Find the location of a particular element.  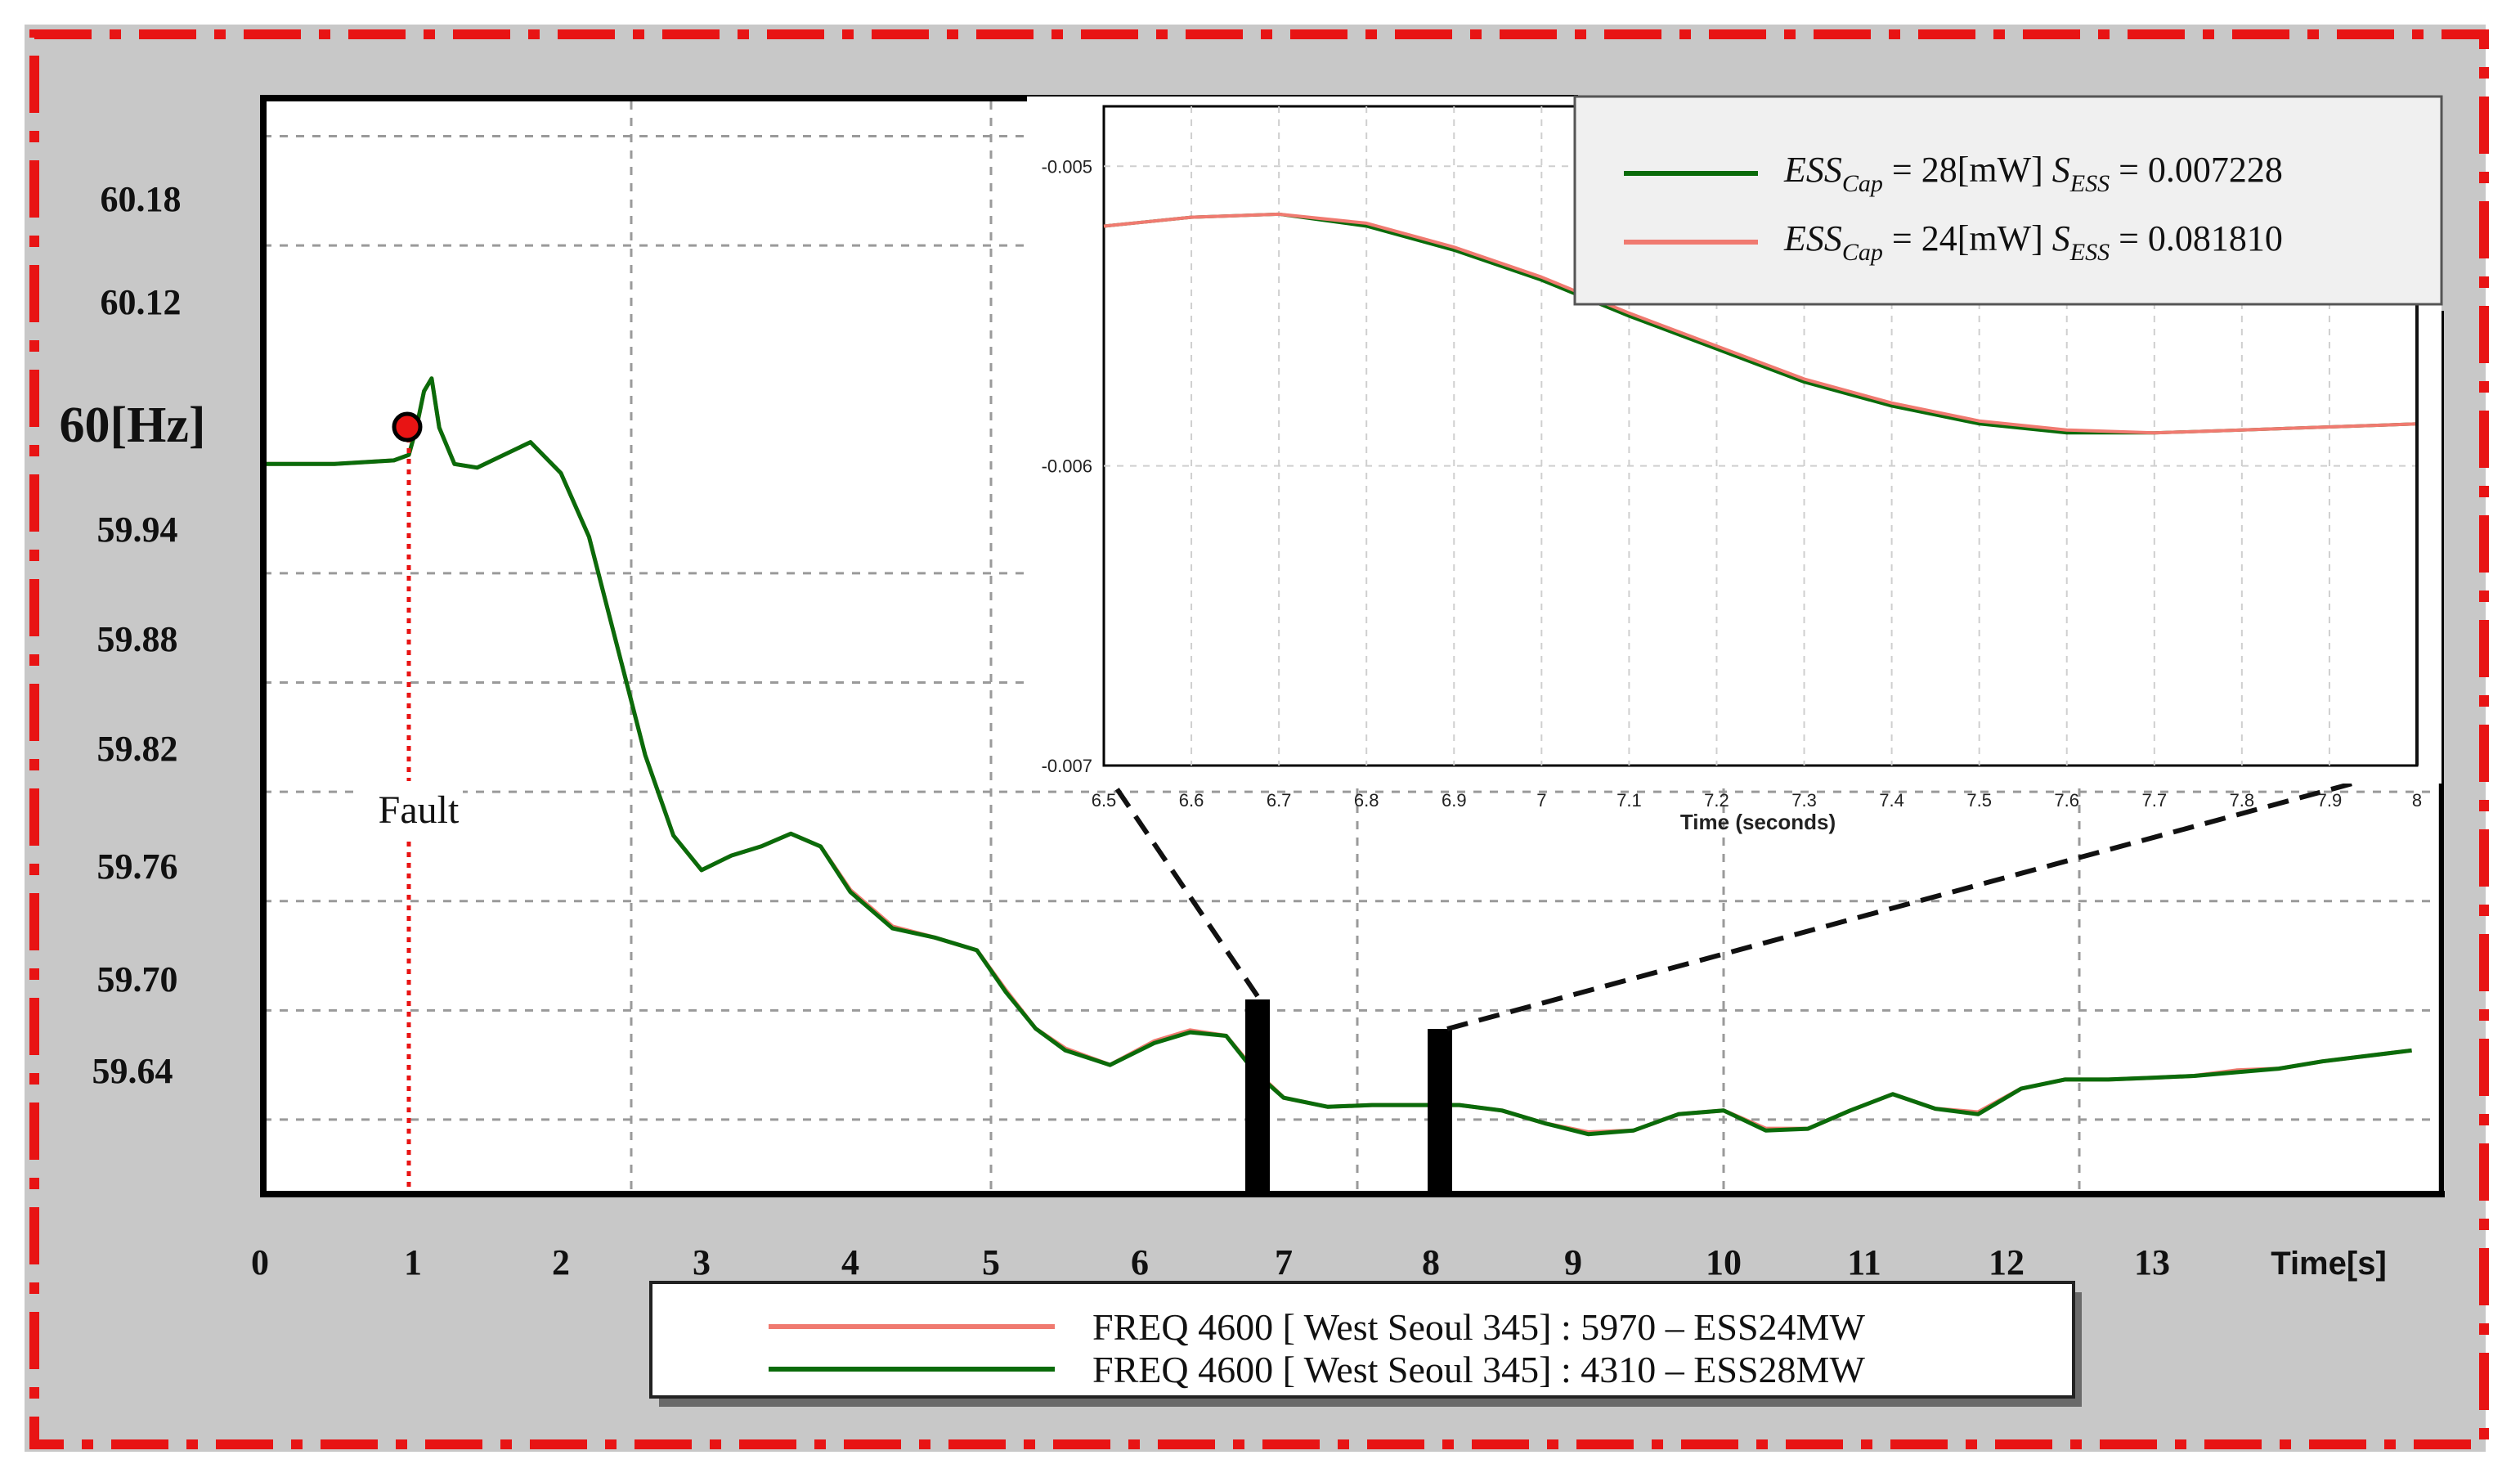

x-axis-label: Time[s] is located at coordinates (2329, 1264).